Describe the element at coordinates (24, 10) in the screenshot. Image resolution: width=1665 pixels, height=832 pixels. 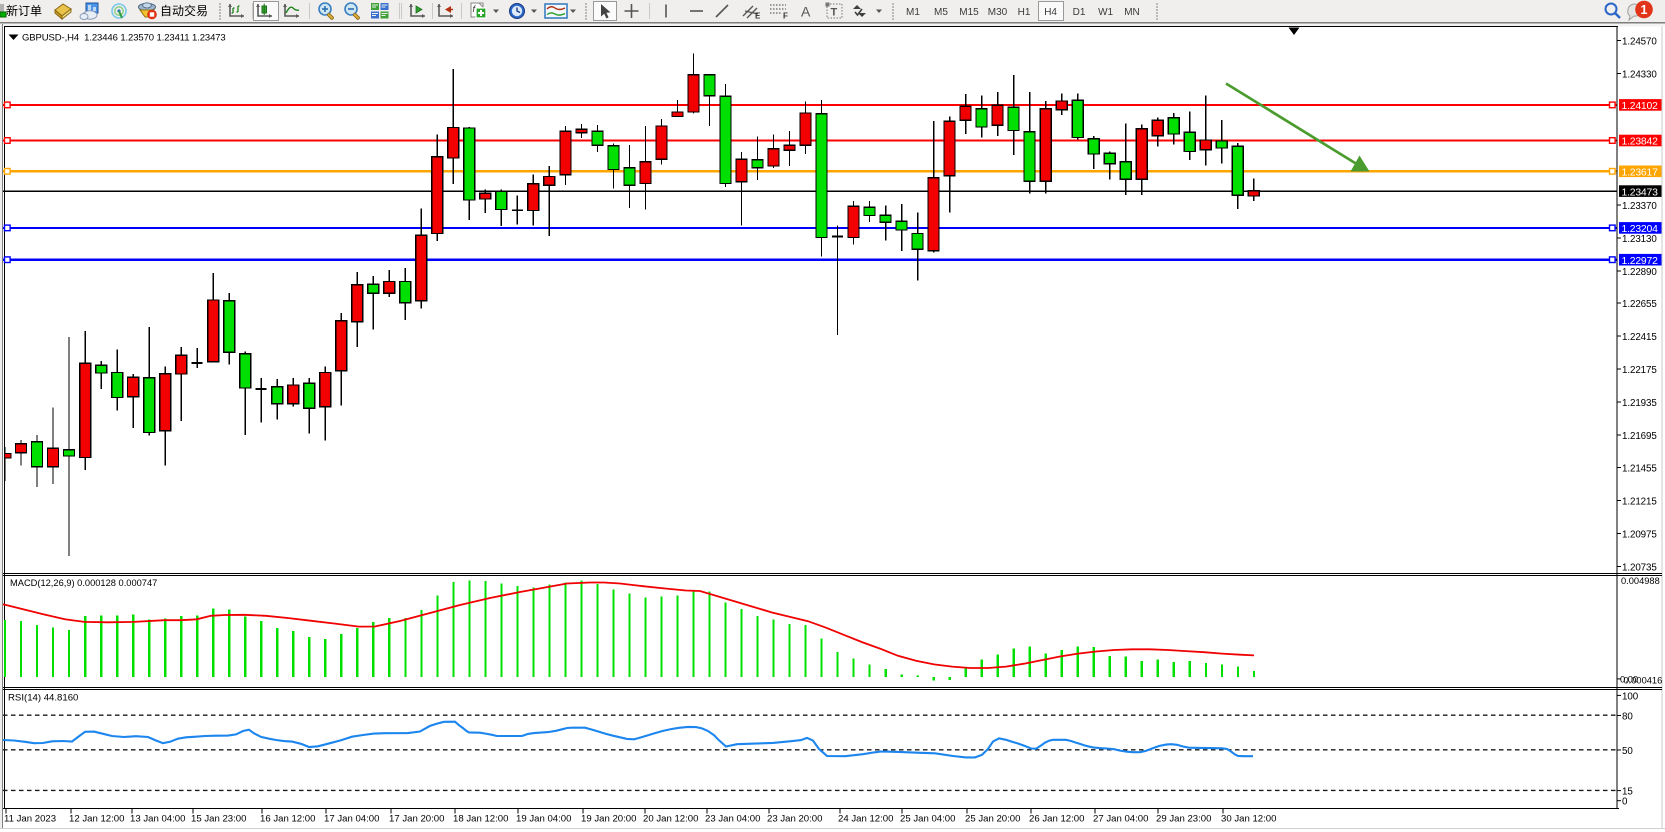
I see `svg-text: 新订单` at that location.